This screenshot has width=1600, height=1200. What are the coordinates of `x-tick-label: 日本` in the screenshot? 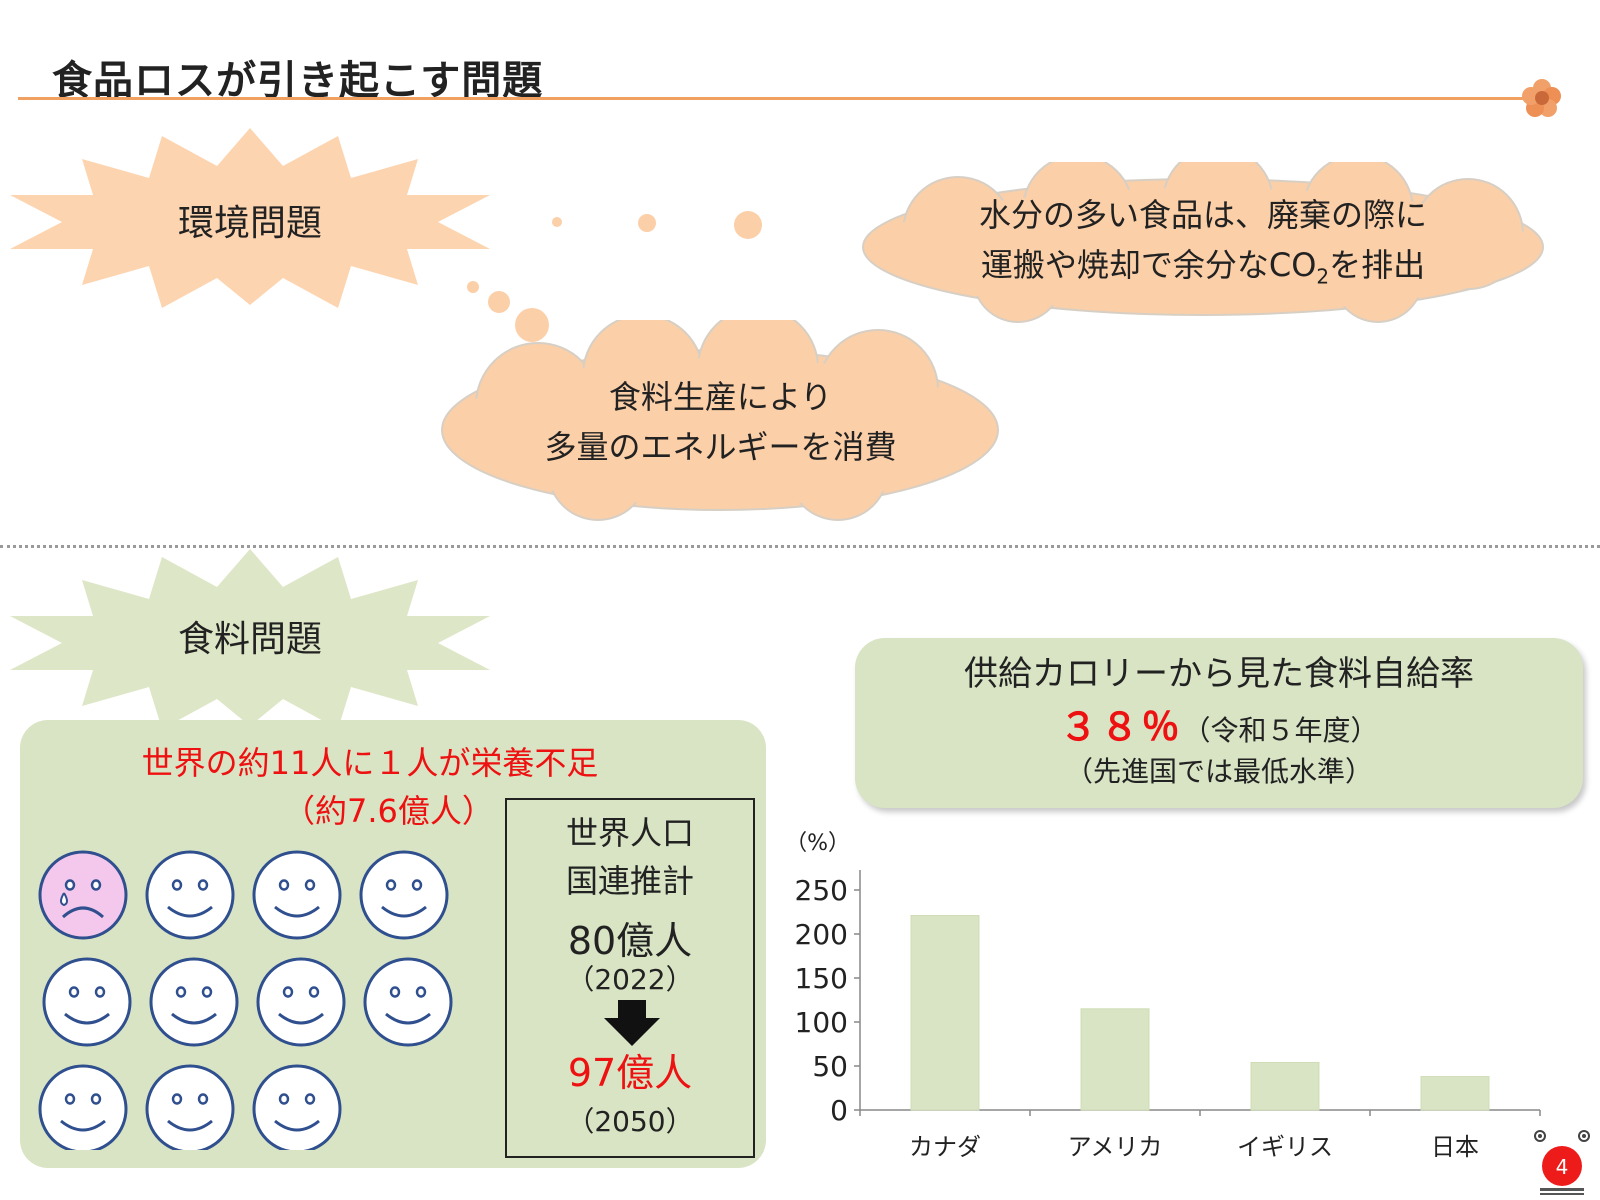 It's located at (1455, 1147).